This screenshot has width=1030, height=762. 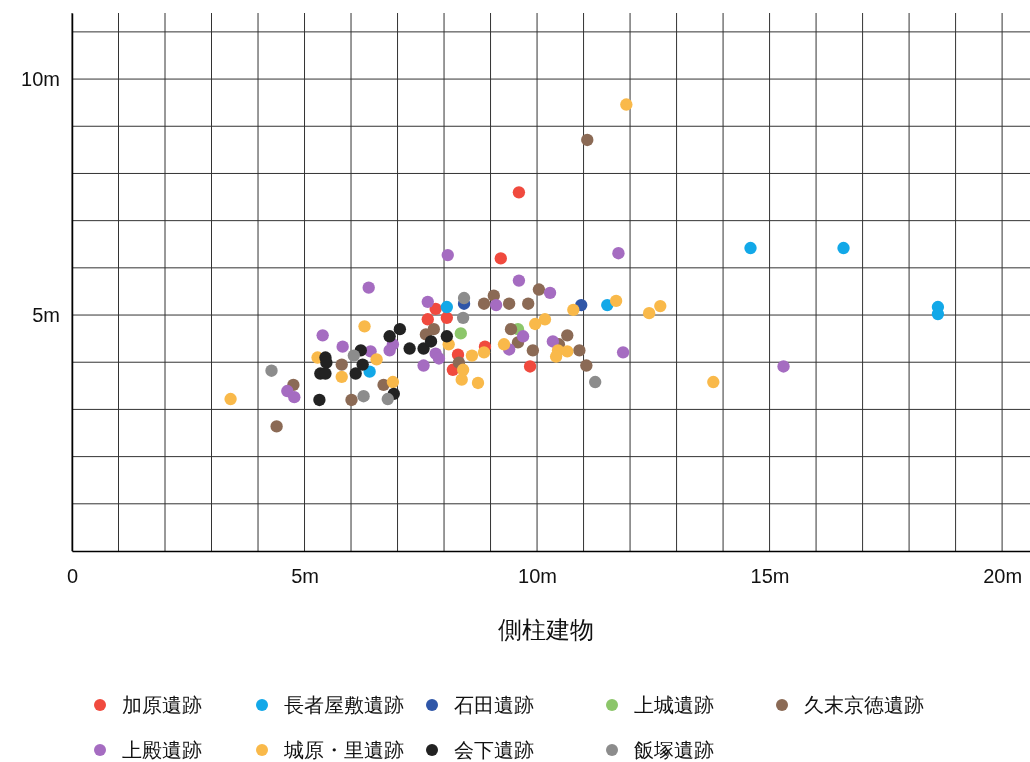 I want to click on legend-label: 上殿遺跡, so click(x=162, y=750).